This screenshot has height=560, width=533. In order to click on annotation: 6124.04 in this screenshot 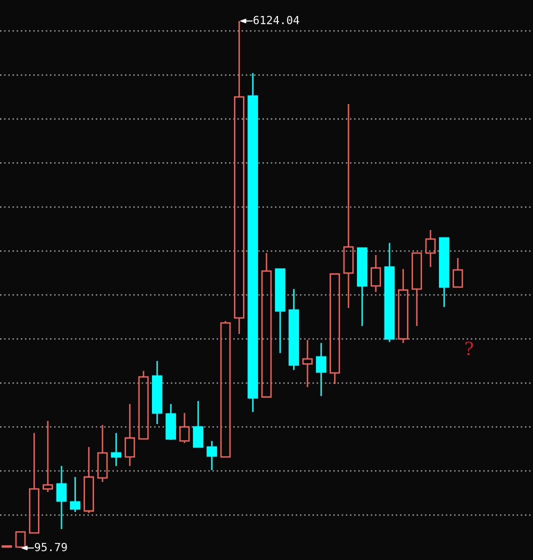, I will do `click(277, 20)`.